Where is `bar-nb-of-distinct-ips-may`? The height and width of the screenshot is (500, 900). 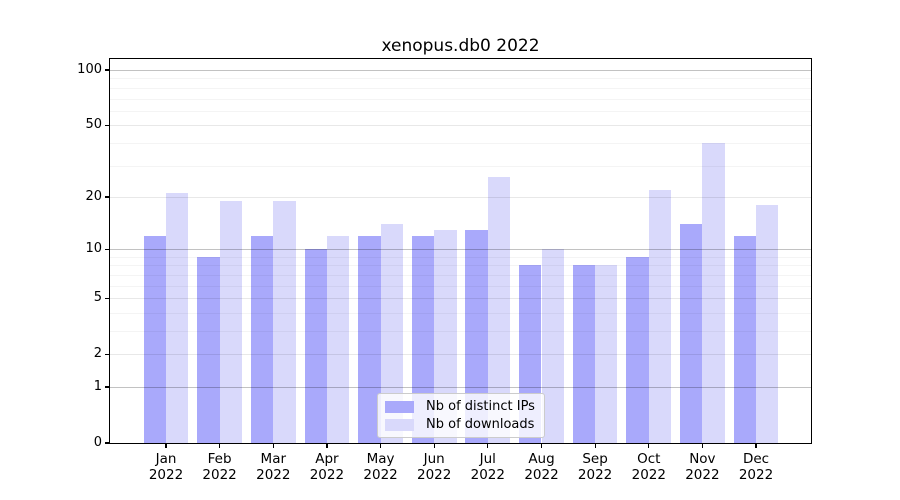
bar-nb-of-distinct-ips-may is located at coordinates (369, 339).